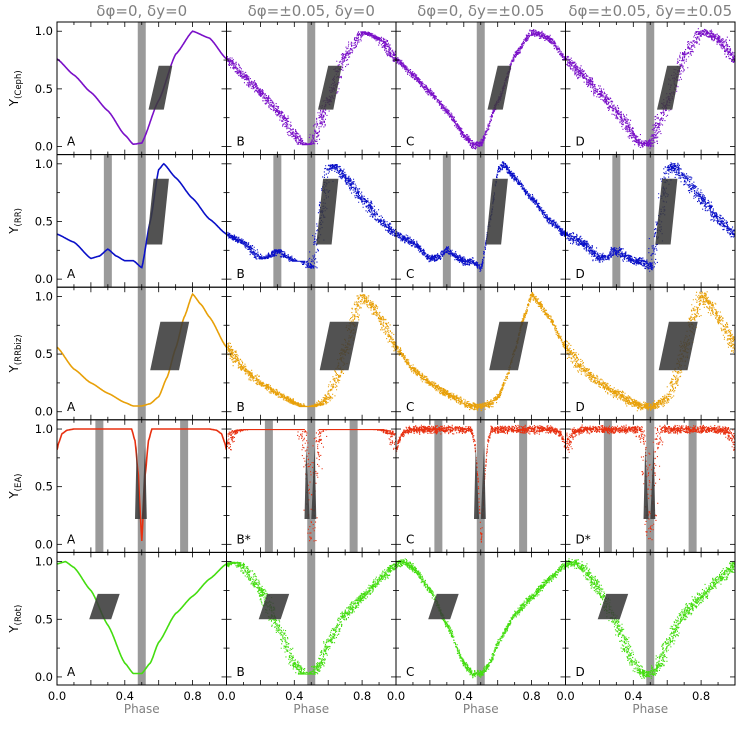 This screenshot has height=747, width=747. What do you see at coordinates (15, 619) in the screenshot?
I see `y-axis-label: Y(Rot)` at bounding box center [15, 619].